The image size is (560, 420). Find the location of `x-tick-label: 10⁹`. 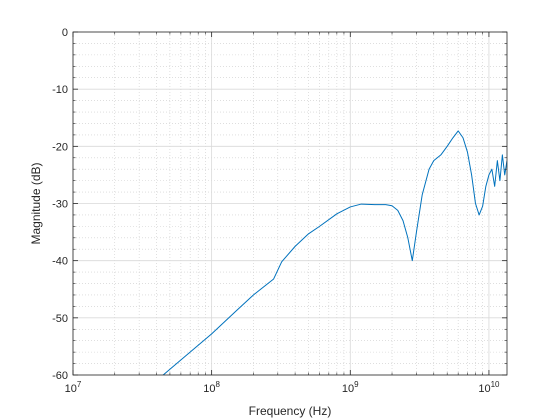

x-tick-label: 10⁹ is located at coordinates (350, 387).